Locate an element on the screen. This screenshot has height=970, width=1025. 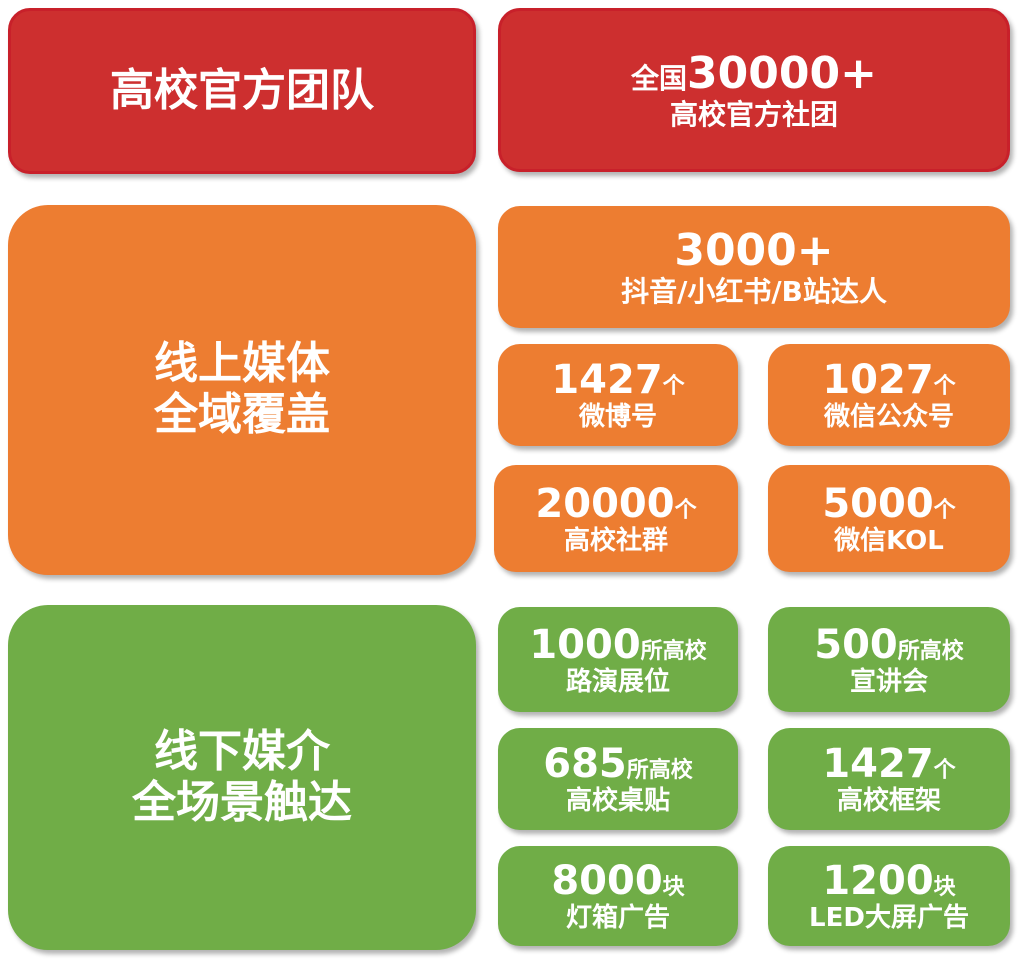
tile-num: 685 is located at coordinates (585, 764).